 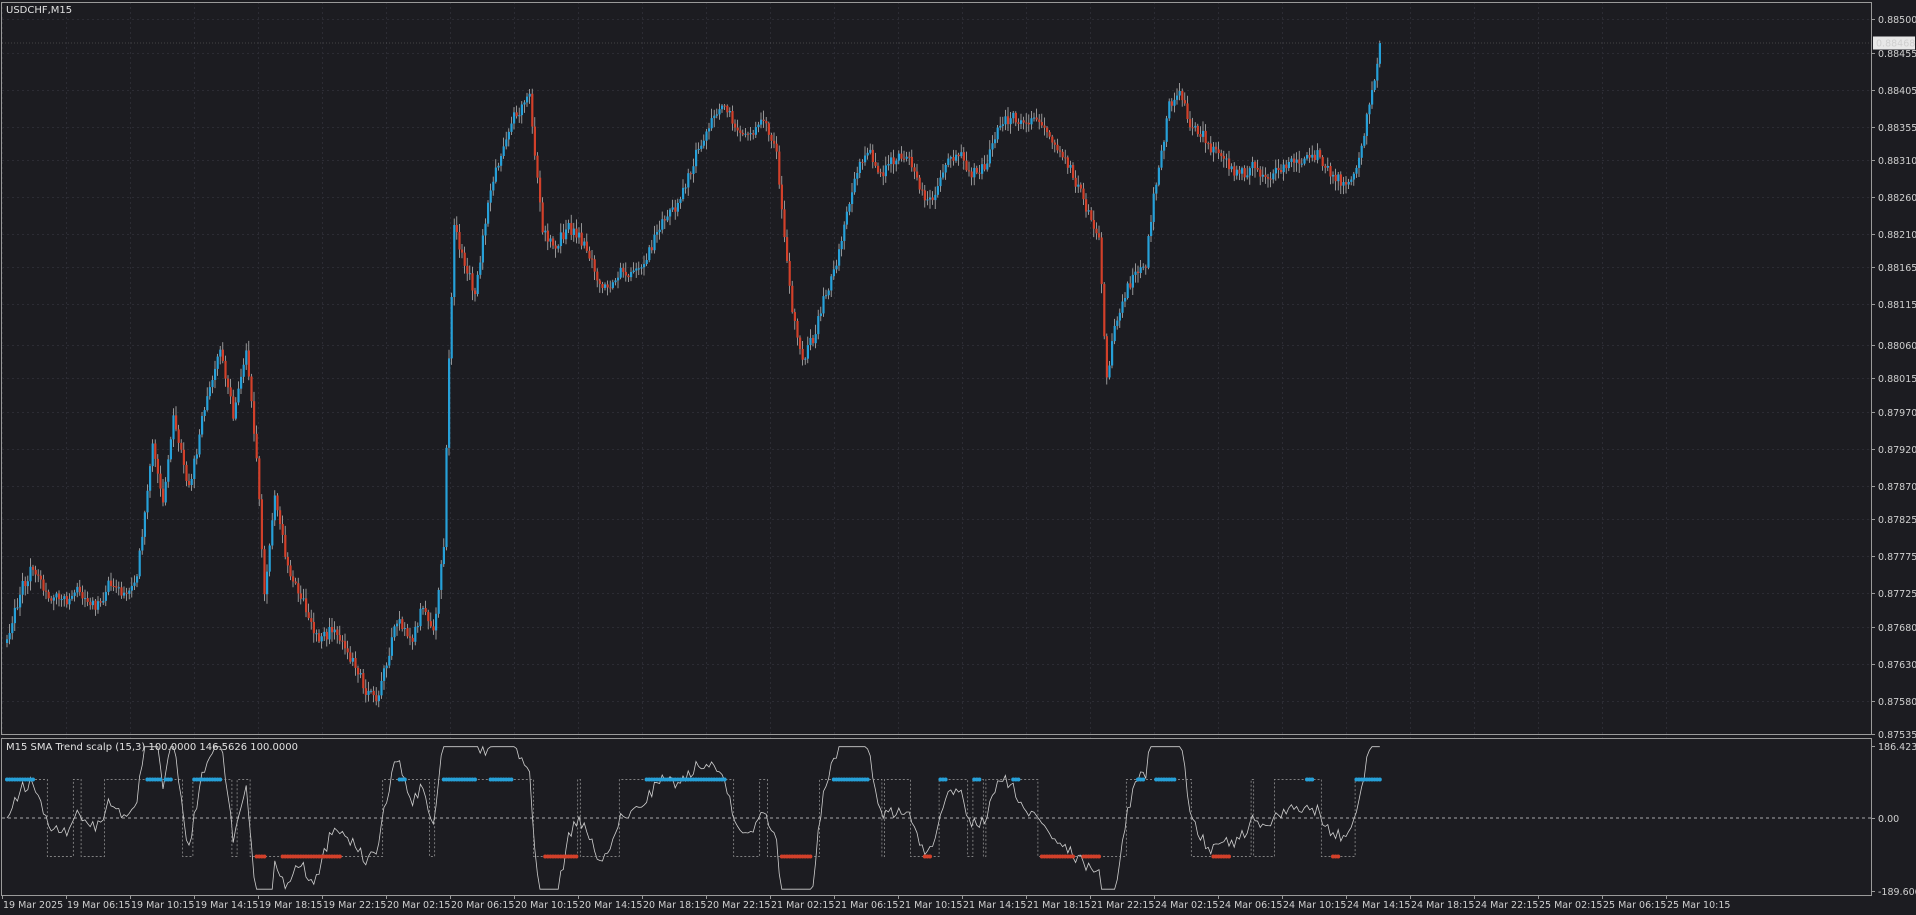 I want to click on price-tick-label: 0.87580, so click(x=1897, y=702).